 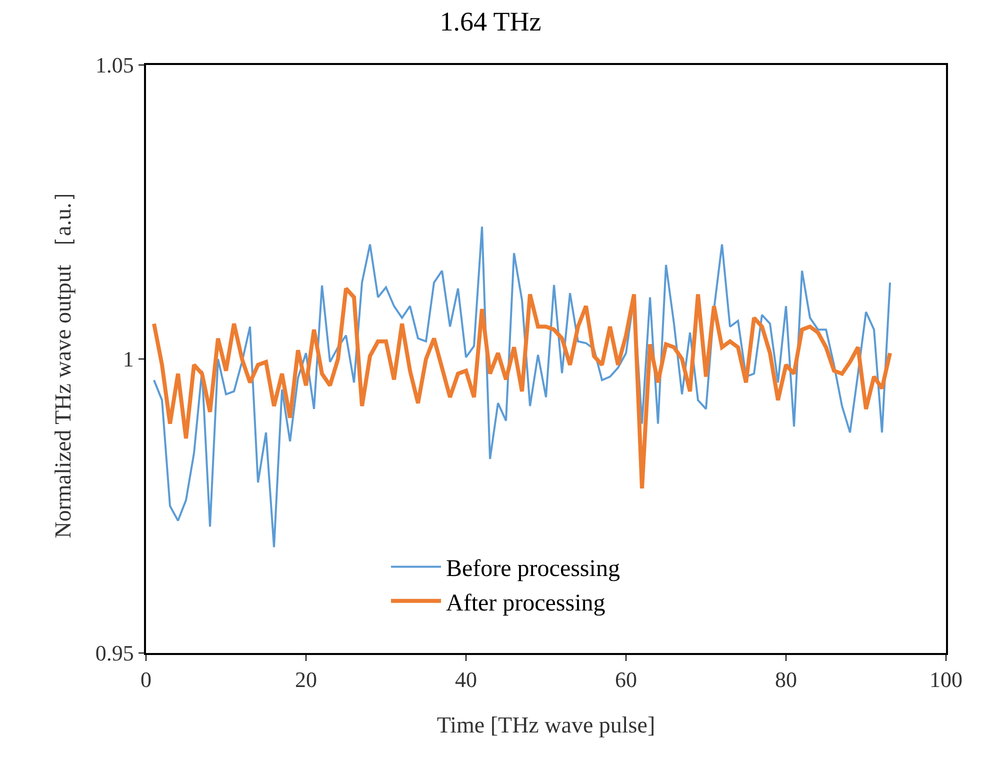 What do you see at coordinates (946, 679) in the screenshot?
I see `x-tick-label: 100` at bounding box center [946, 679].